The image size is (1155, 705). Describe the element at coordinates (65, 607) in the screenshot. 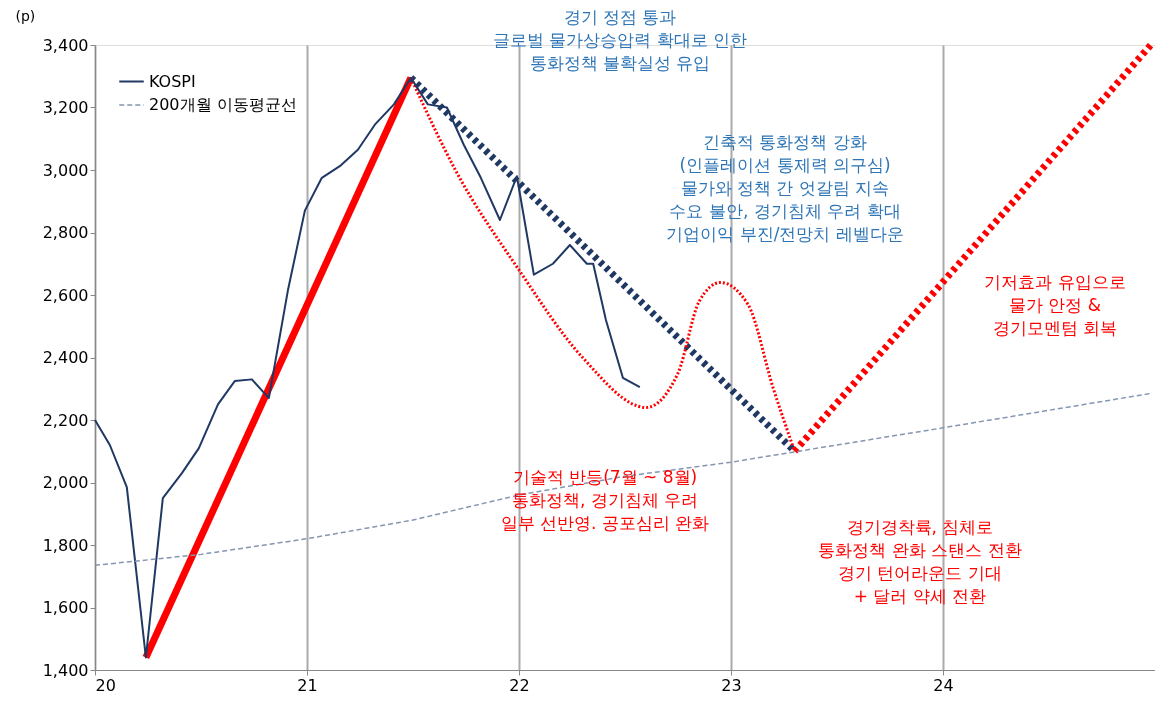

I see `y-tick-label: 1,600` at that location.